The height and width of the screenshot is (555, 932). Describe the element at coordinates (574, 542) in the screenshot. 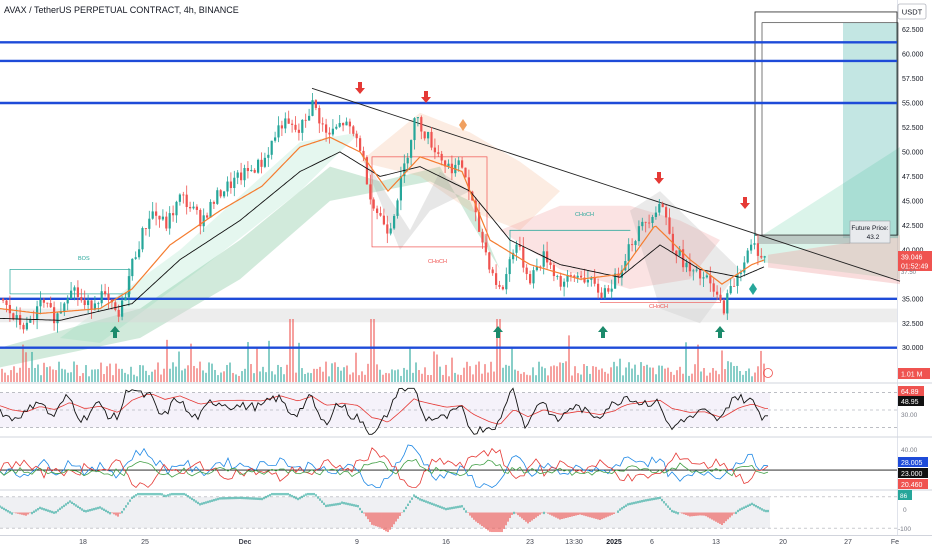

I see `time-axis-tick: 13:30` at that location.